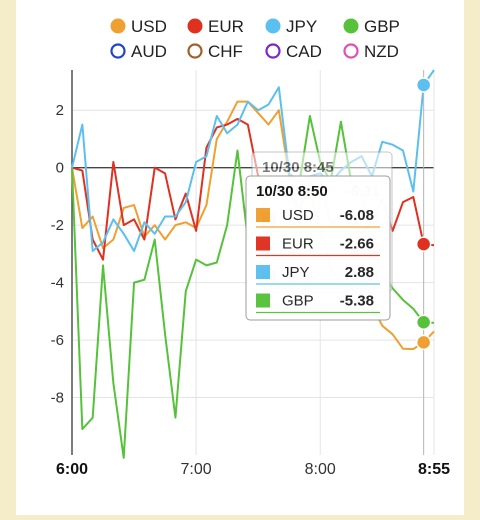 The image size is (480, 520). What do you see at coordinates (301, 26) in the screenshot?
I see `legend-label: JPY` at bounding box center [301, 26].